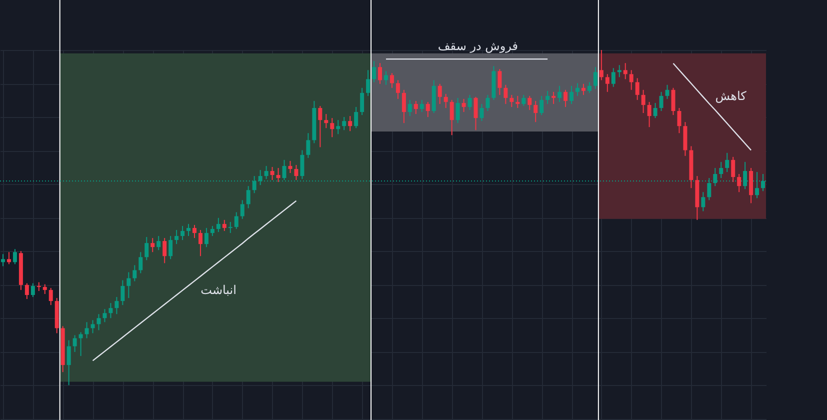 Image resolution: width=827 pixels, height=420 pixels. I want to click on band-label: انباشت, so click(218, 289).